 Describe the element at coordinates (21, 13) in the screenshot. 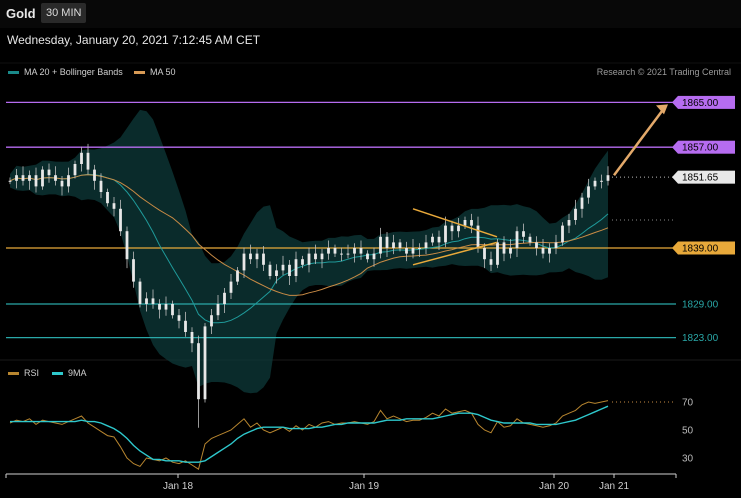

I see `symbol-title: Gold` at that location.